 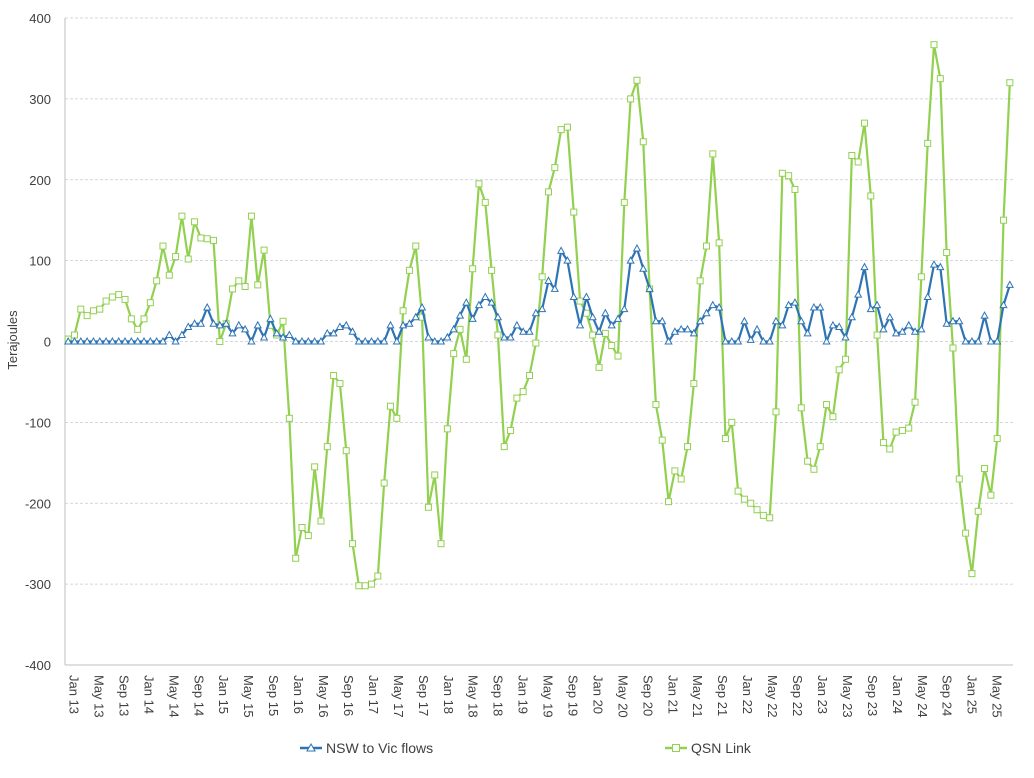 I want to click on legend-label: QSN Link, so click(x=721, y=748).